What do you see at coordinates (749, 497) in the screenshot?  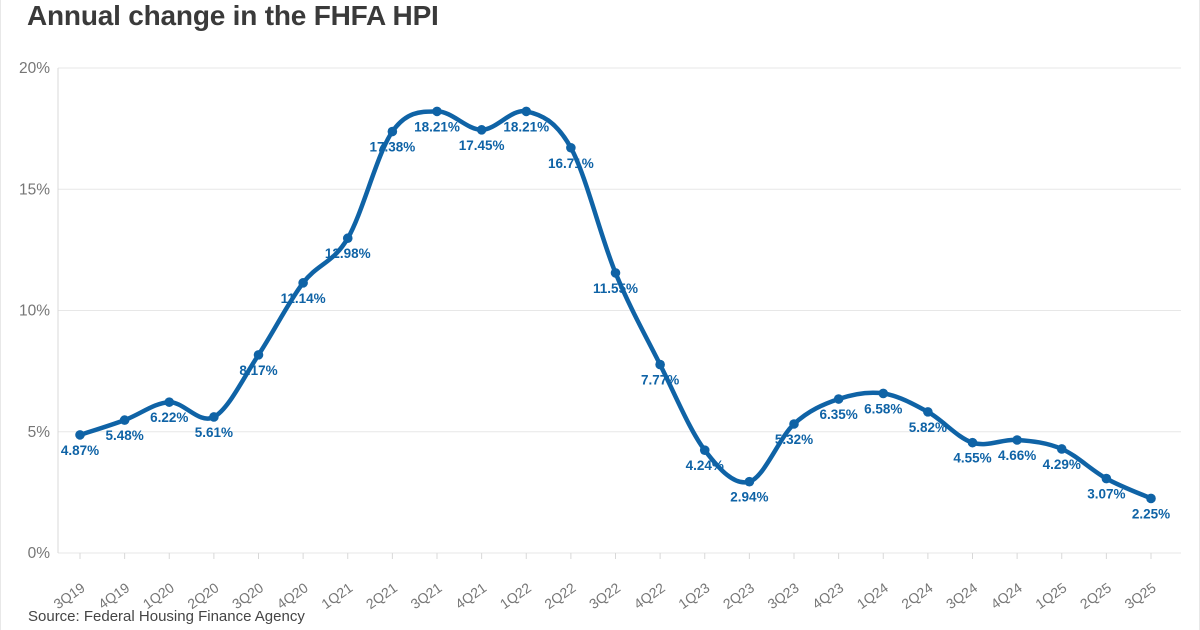 I see `data-point-label: 2.94%` at bounding box center [749, 497].